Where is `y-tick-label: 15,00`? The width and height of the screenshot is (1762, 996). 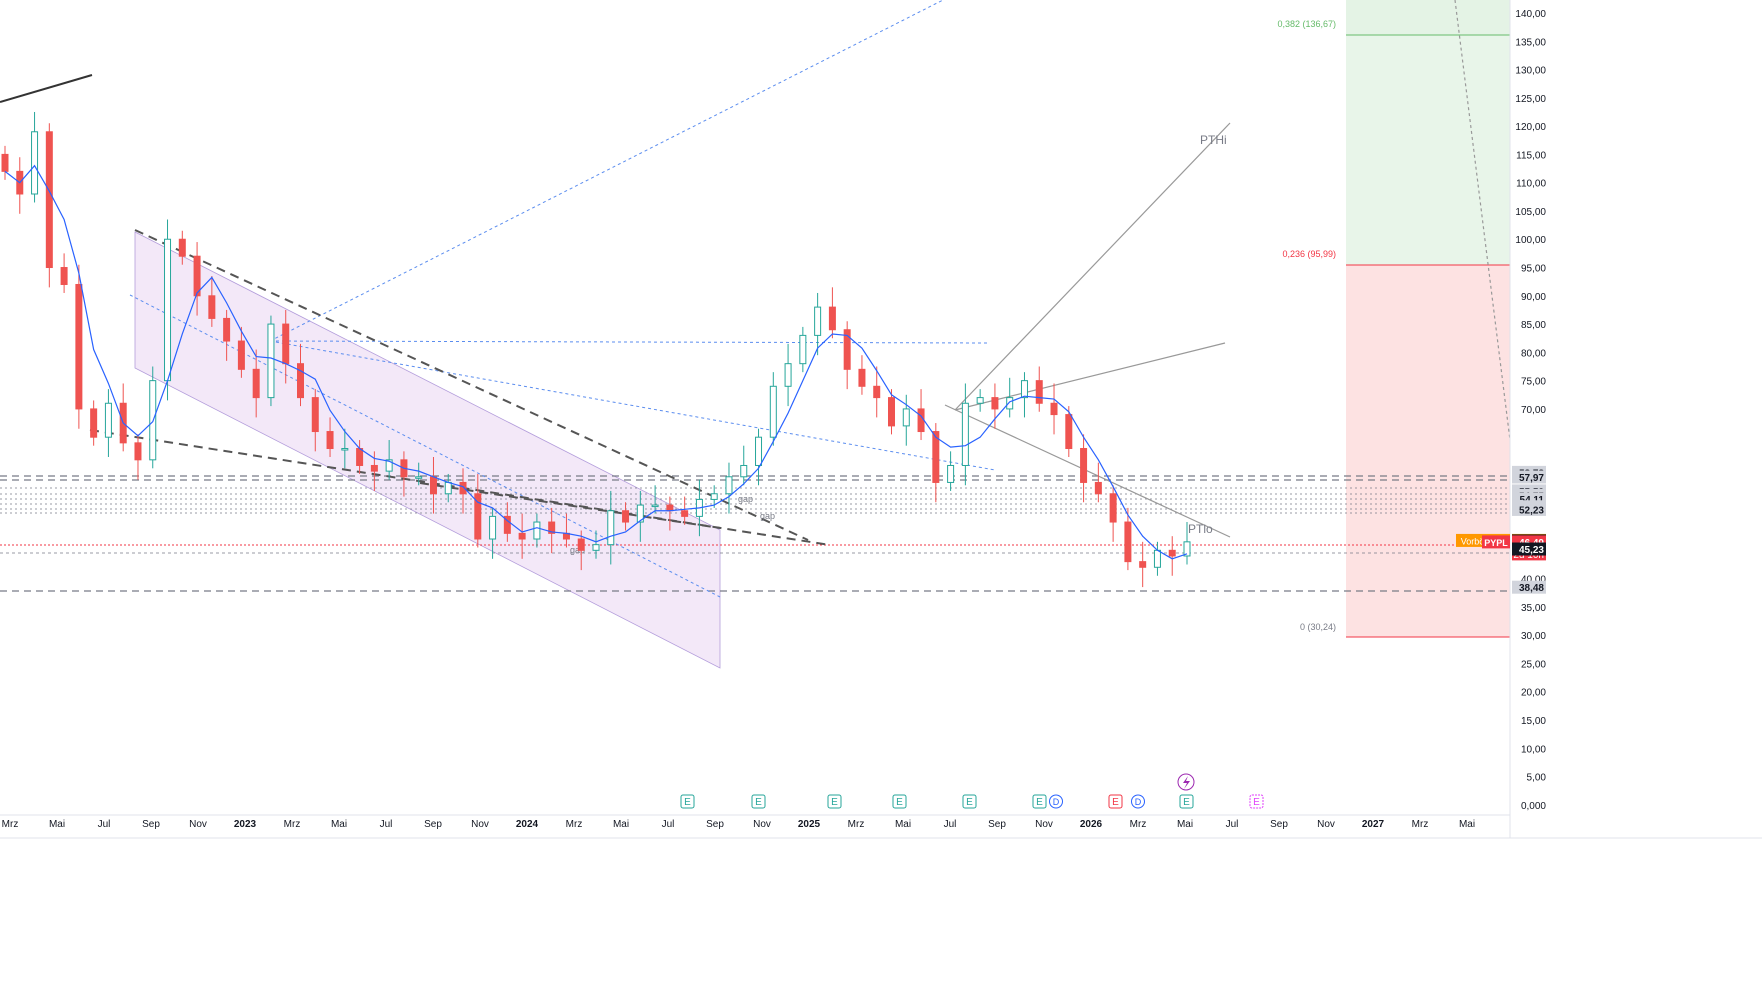
y-tick-label: 15,00 is located at coordinates (1533, 721).